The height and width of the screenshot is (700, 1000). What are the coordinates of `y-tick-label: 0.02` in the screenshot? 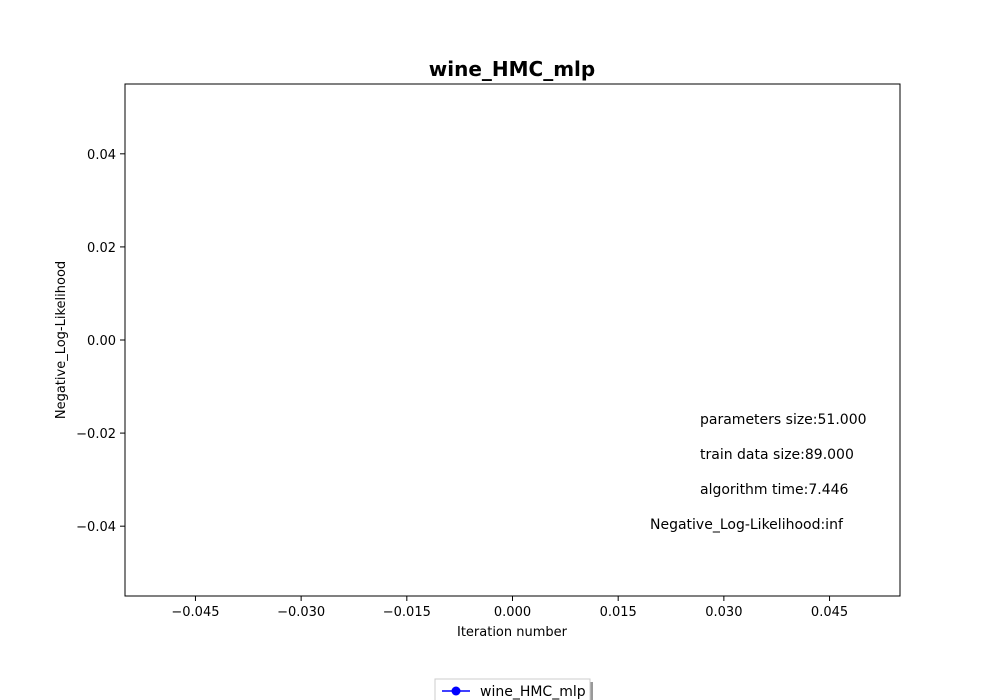 It's located at (101, 248).